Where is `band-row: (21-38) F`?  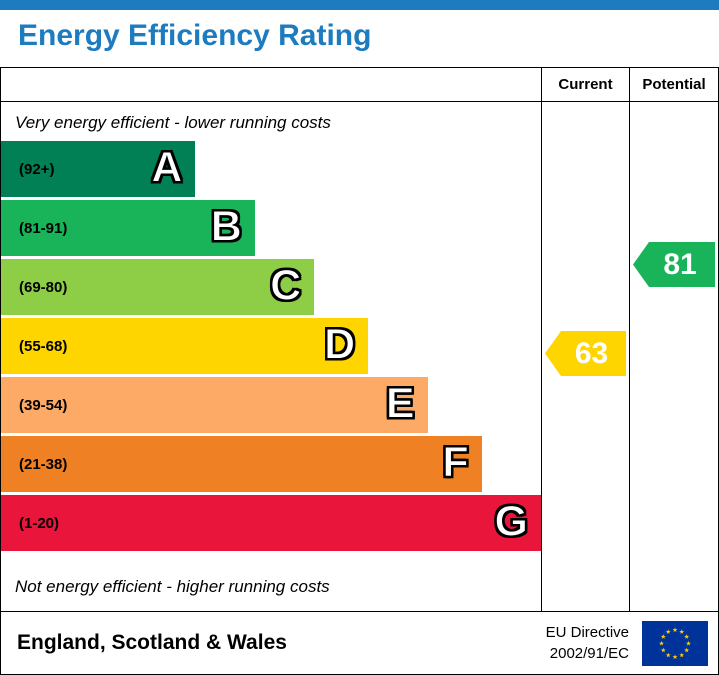 band-row: (21-38) F is located at coordinates (271, 464).